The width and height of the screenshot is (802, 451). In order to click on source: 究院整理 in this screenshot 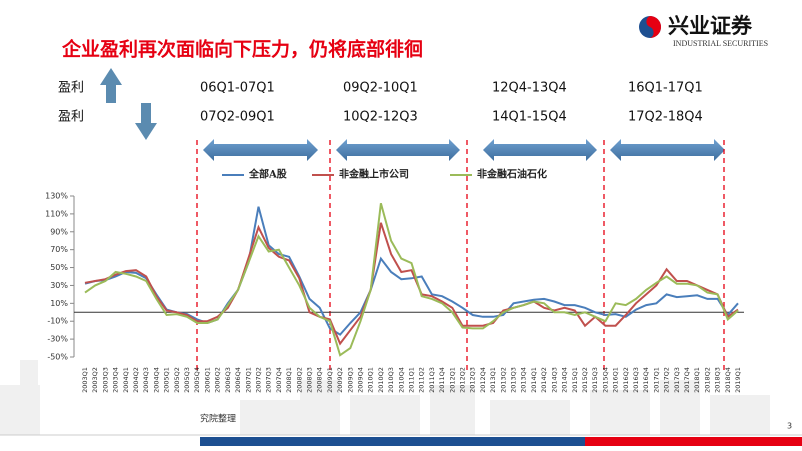, I will do `click(218, 419)`.